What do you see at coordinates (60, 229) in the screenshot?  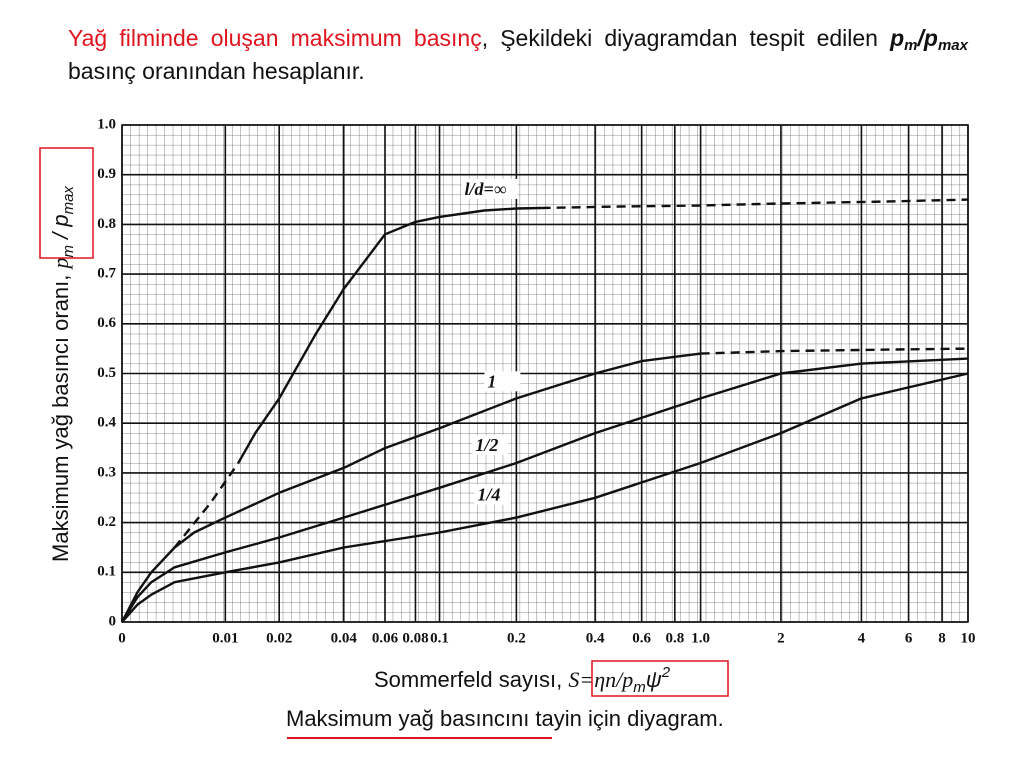 I see `y-label-sym: / p` at bounding box center [60, 229].